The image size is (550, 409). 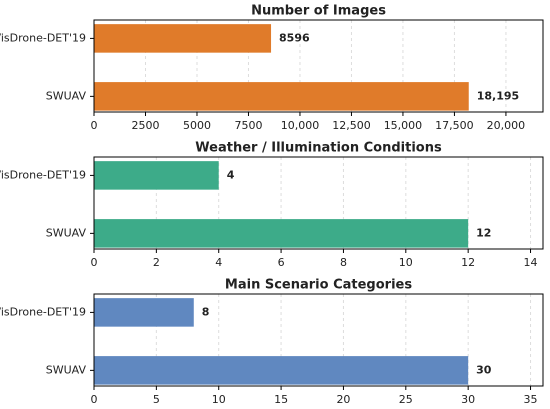 What do you see at coordinates (468, 262) in the screenshot?
I see `x-tick-label: 12` at bounding box center [468, 262].